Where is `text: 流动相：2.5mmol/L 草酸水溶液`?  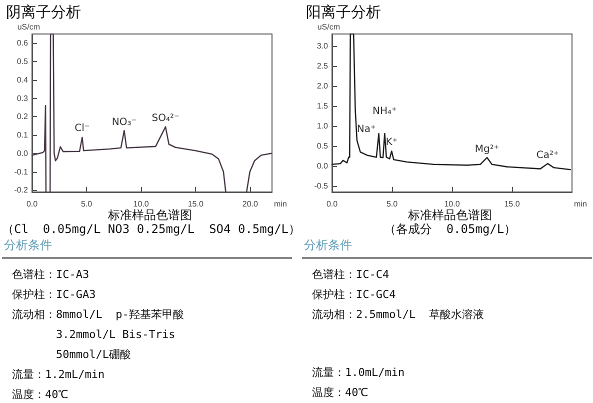 text: 流动相：2.5mmol/L 草酸水溶液 is located at coordinates (398, 315).